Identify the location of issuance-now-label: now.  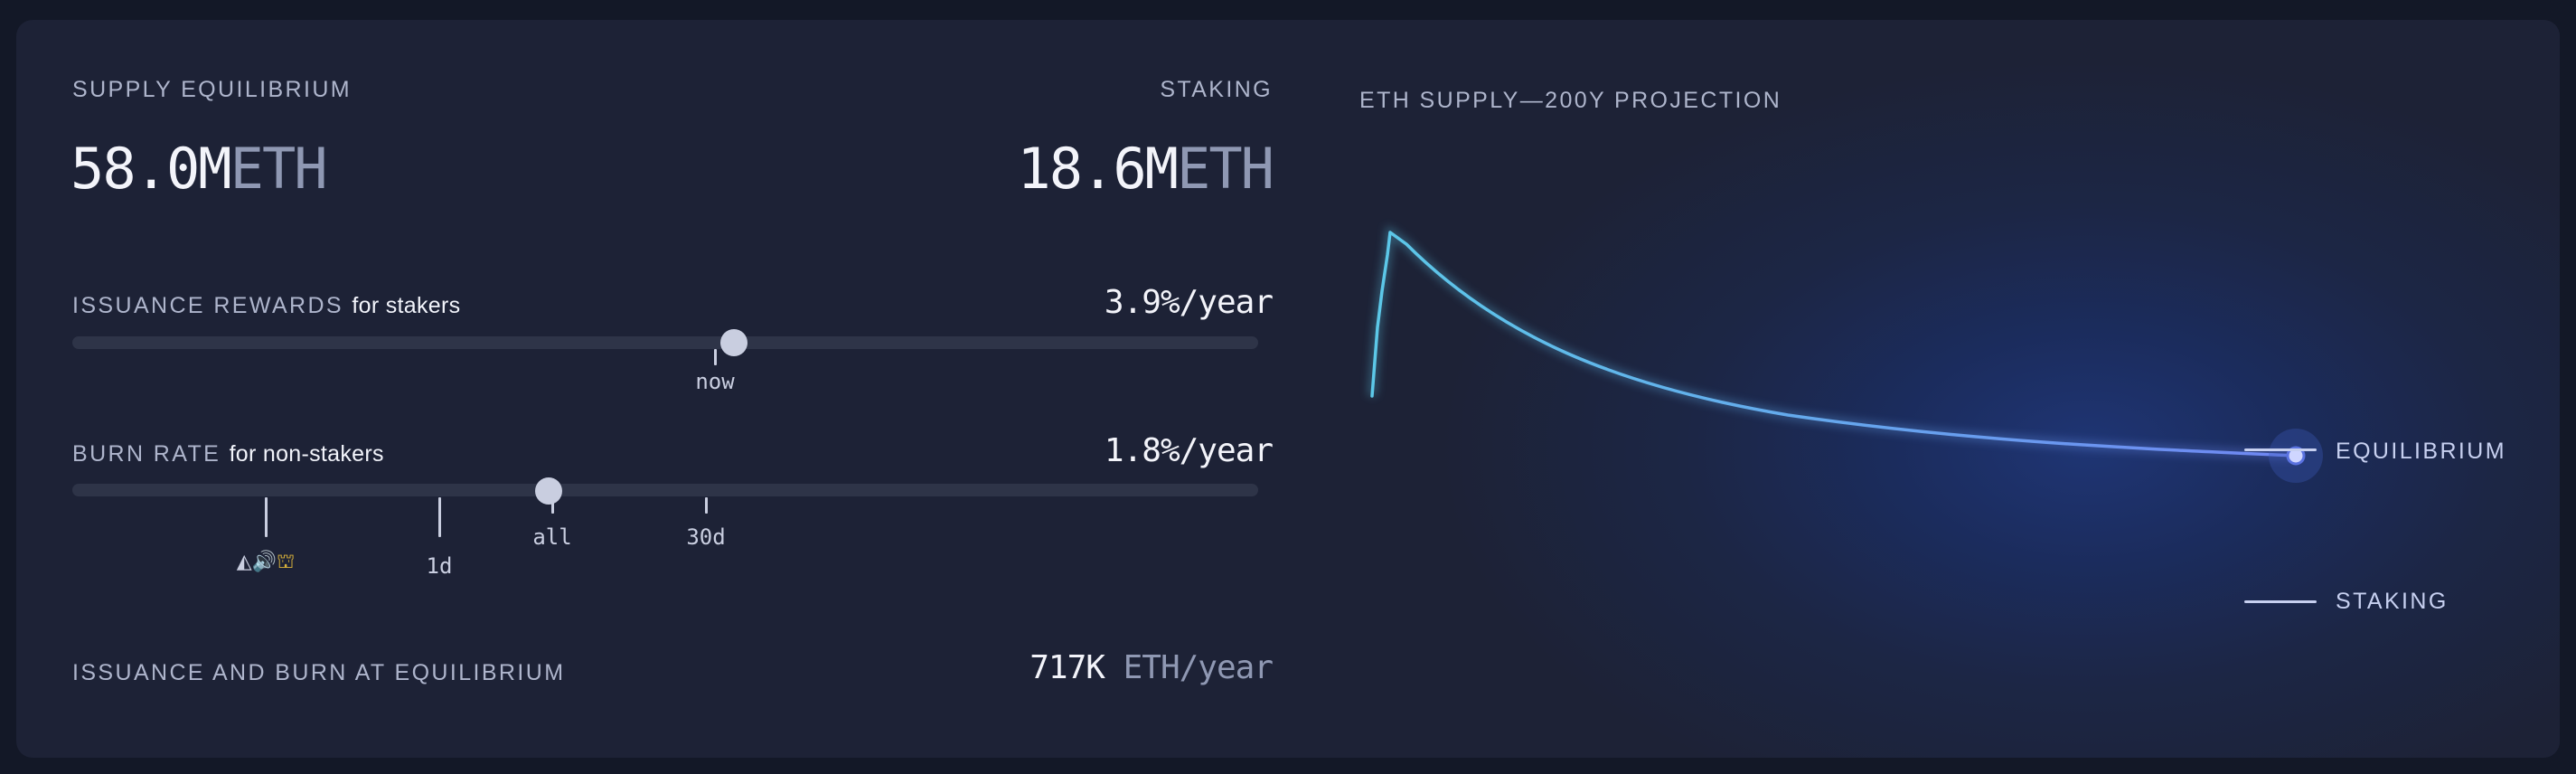
(715, 381).